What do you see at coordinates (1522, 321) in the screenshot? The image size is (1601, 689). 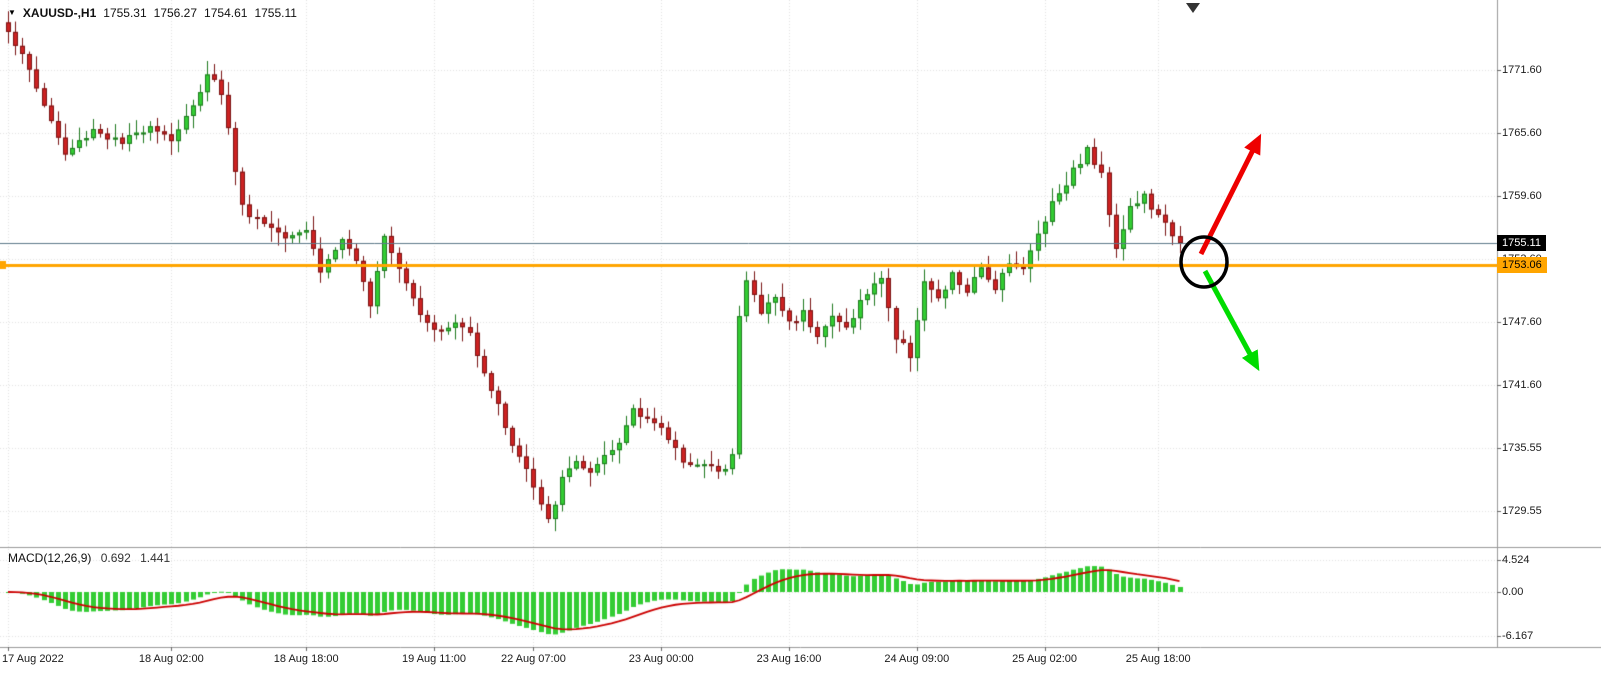 I see `price-tick-label: 1747.60` at bounding box center [1522, 321].